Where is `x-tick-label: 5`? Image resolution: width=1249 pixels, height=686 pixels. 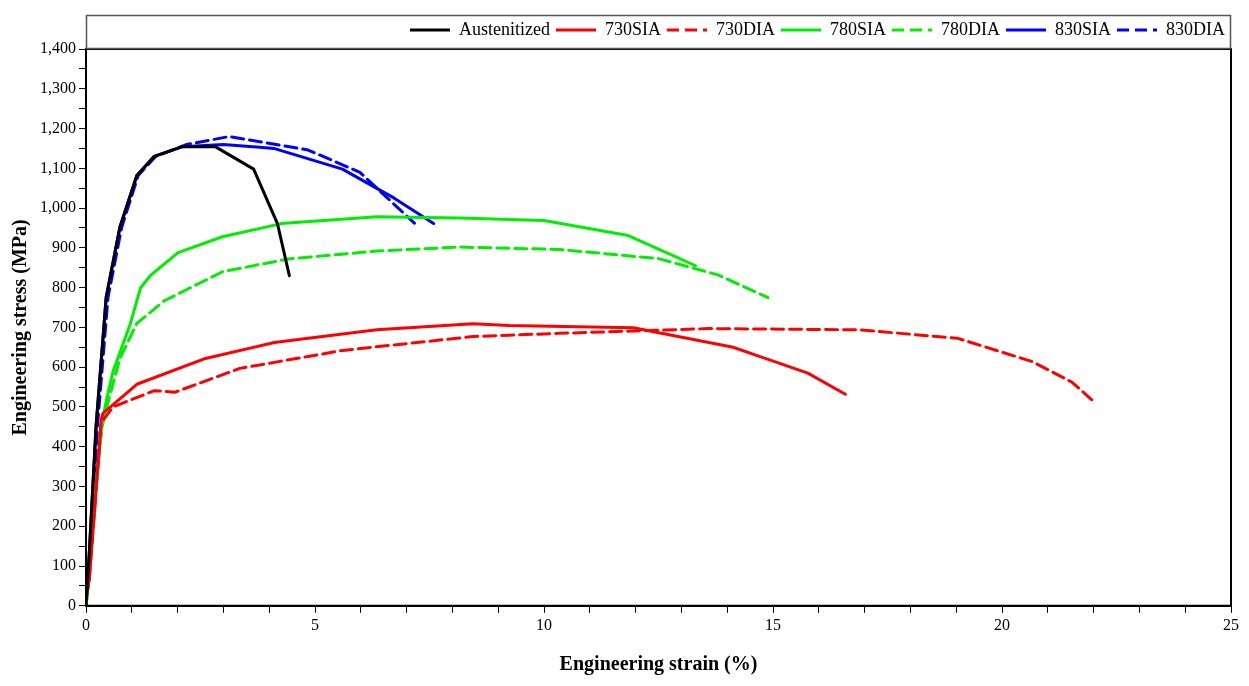
x-tick-label: 5 is located at coordinates (315, 624).